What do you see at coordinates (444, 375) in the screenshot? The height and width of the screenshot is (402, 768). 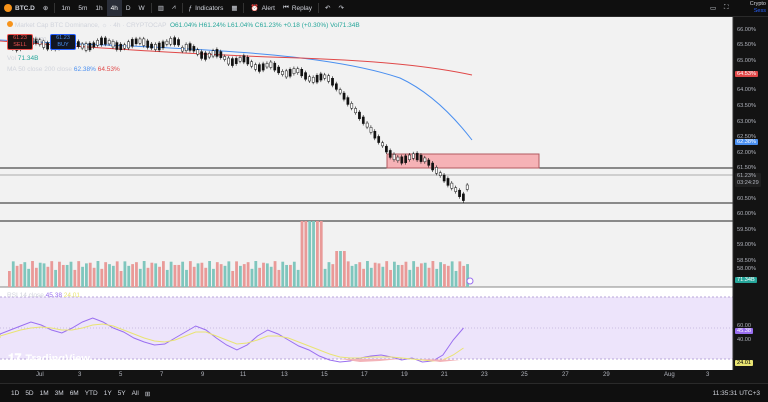 I see `time-tick: 21` at bounding box center [444, 375].